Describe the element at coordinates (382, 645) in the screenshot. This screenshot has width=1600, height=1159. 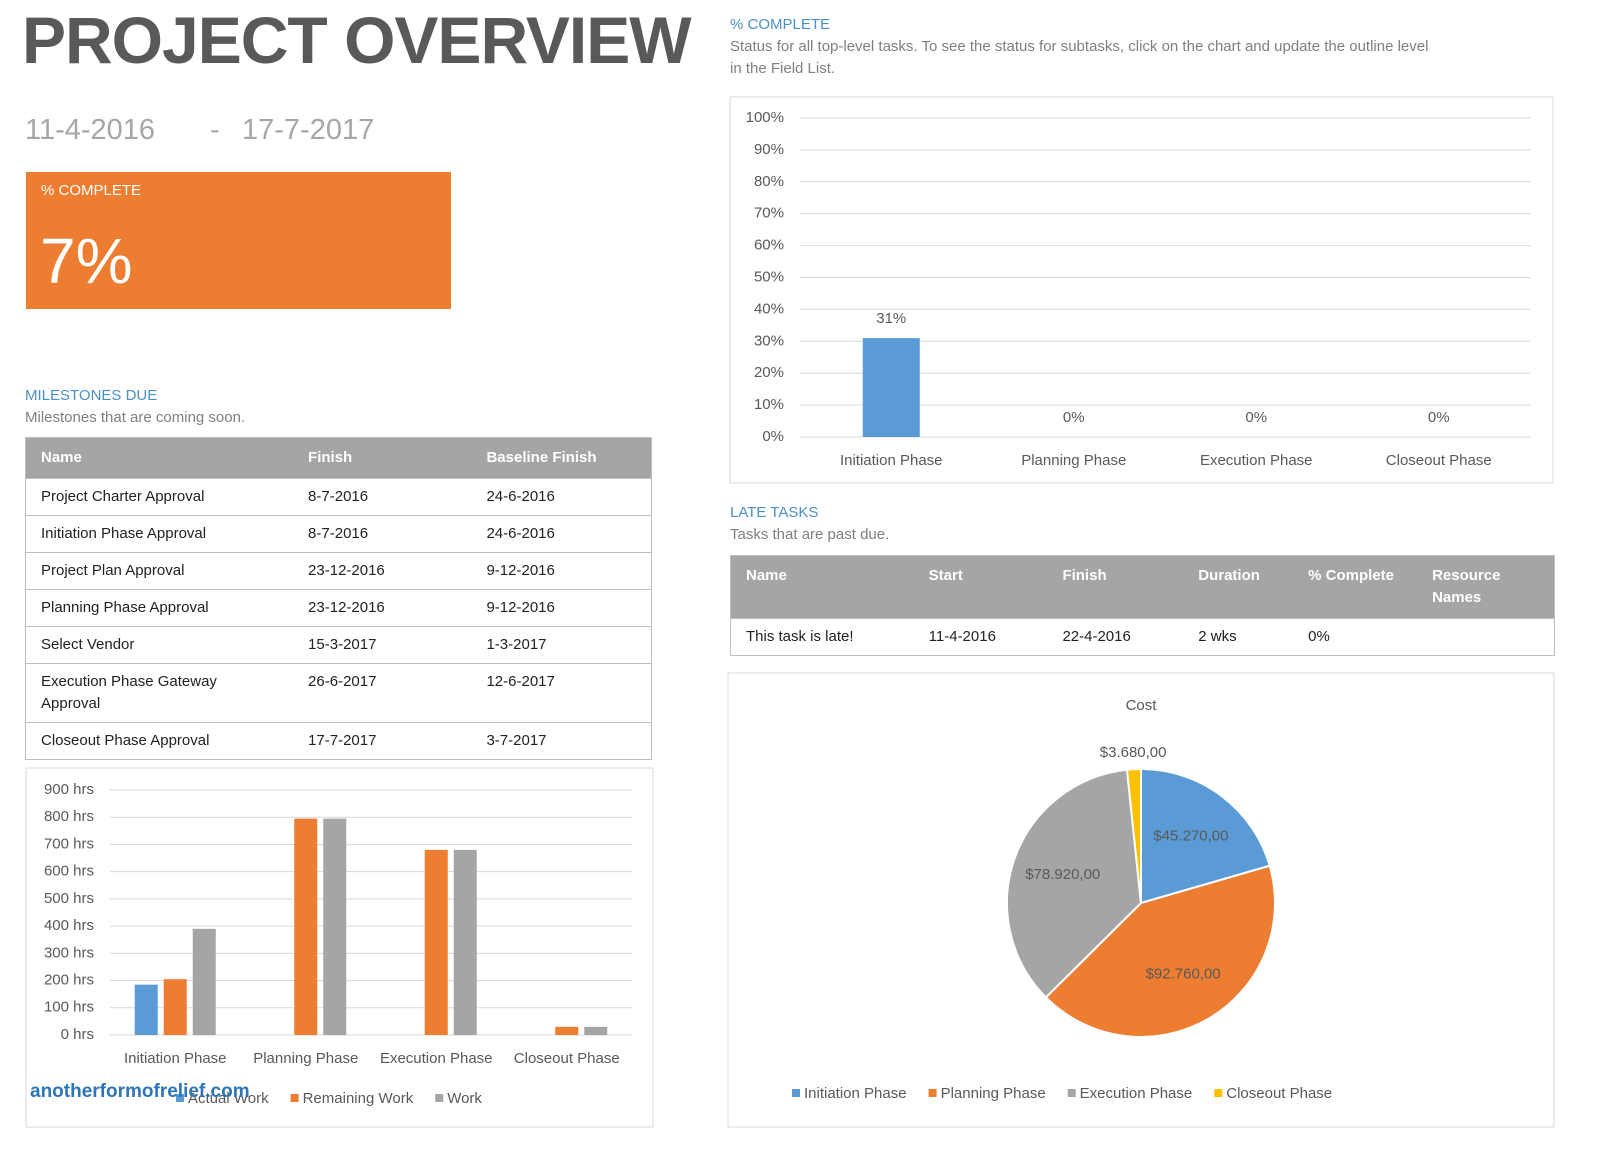
I see `table-cell: 15-3-2017` at that location.